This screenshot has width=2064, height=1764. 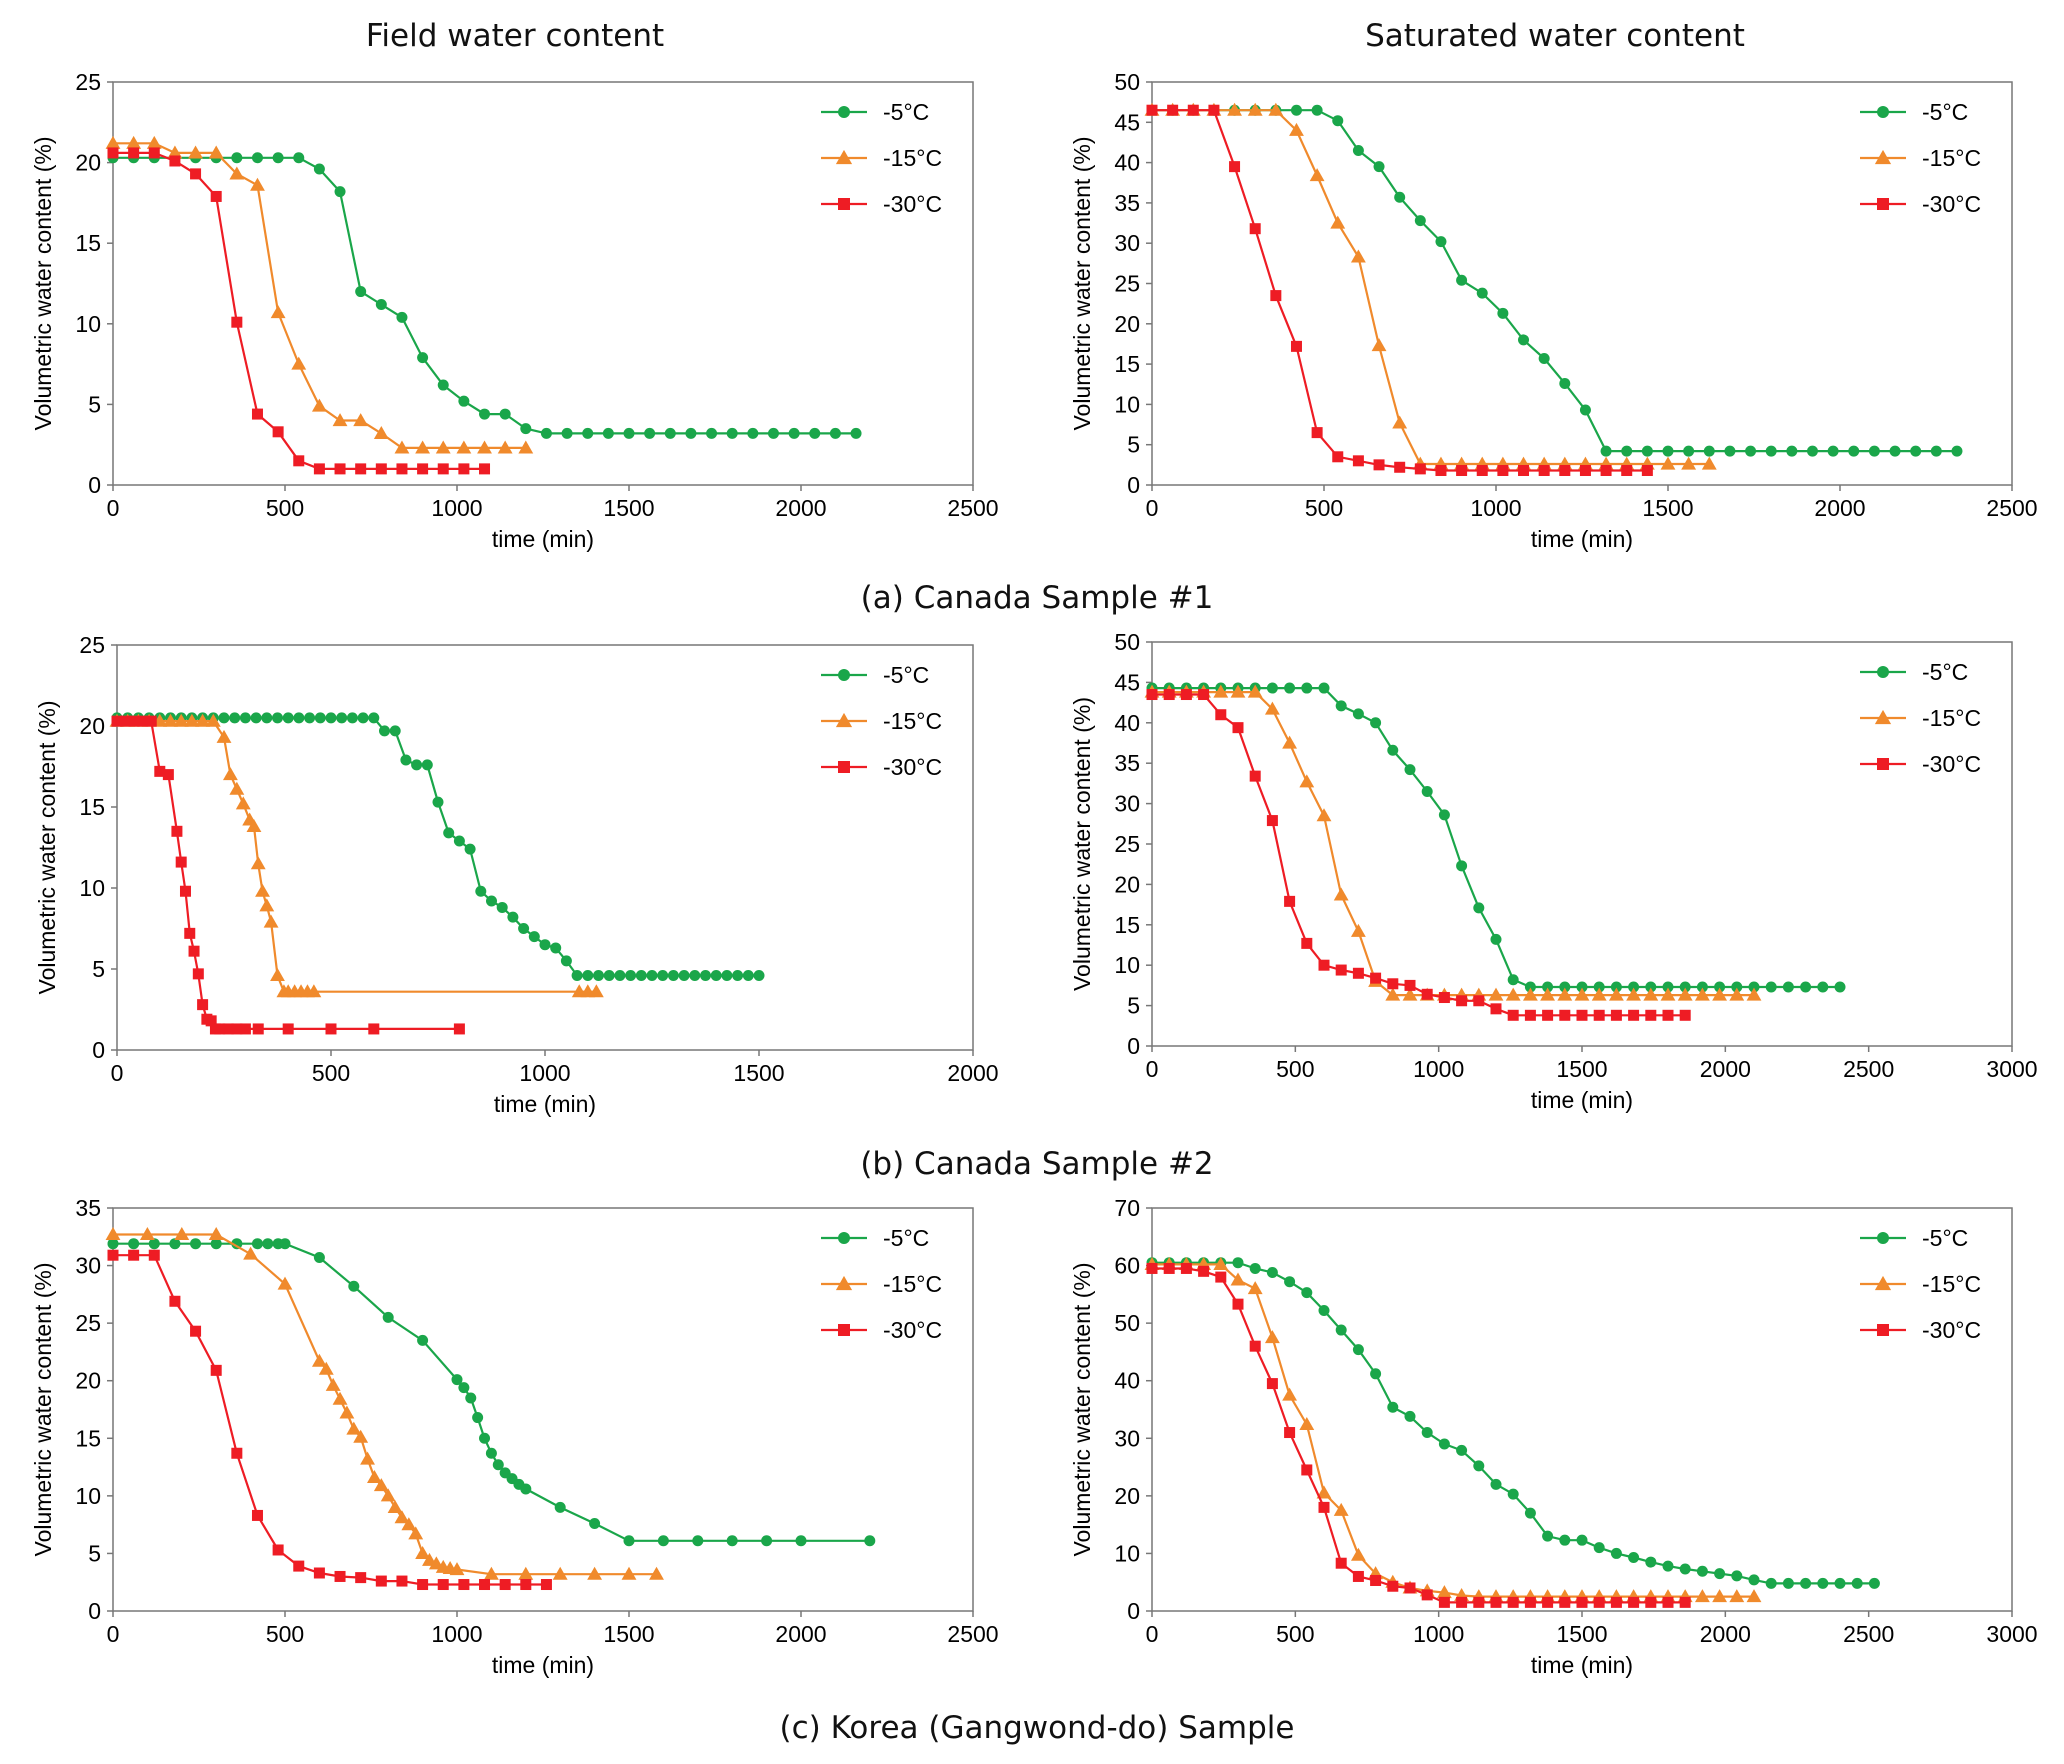 What do you see at coordinates (288, 875) in the screenshot?
I see `series--30°C` at bounding box center [288, 875].